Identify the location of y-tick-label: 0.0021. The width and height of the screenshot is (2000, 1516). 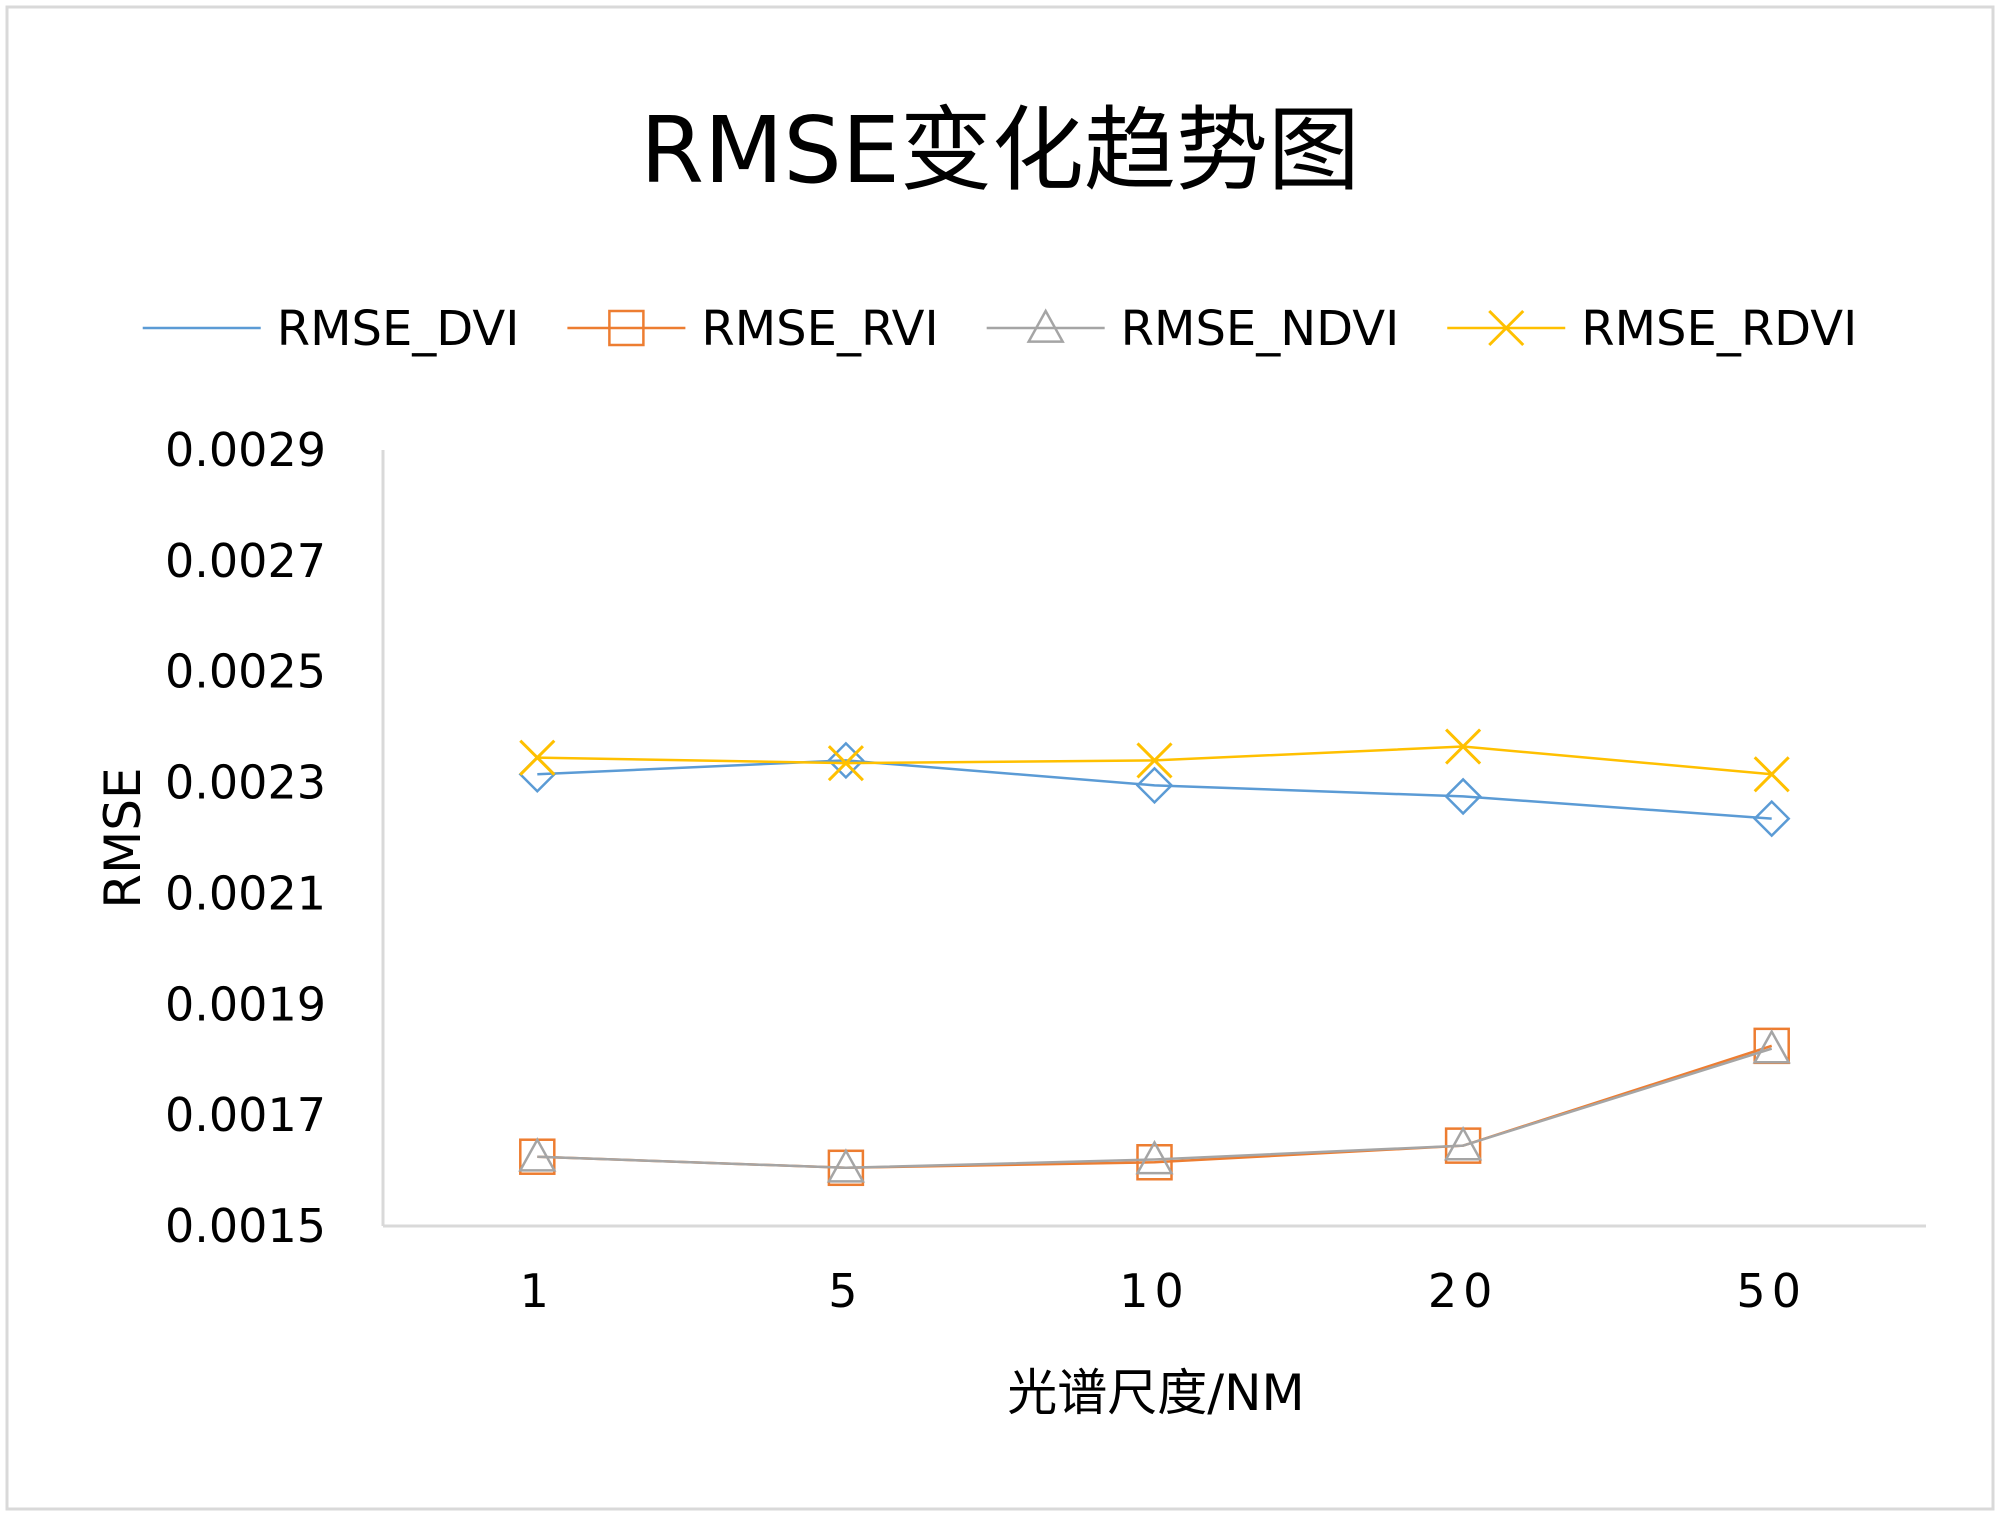
(245, 893).